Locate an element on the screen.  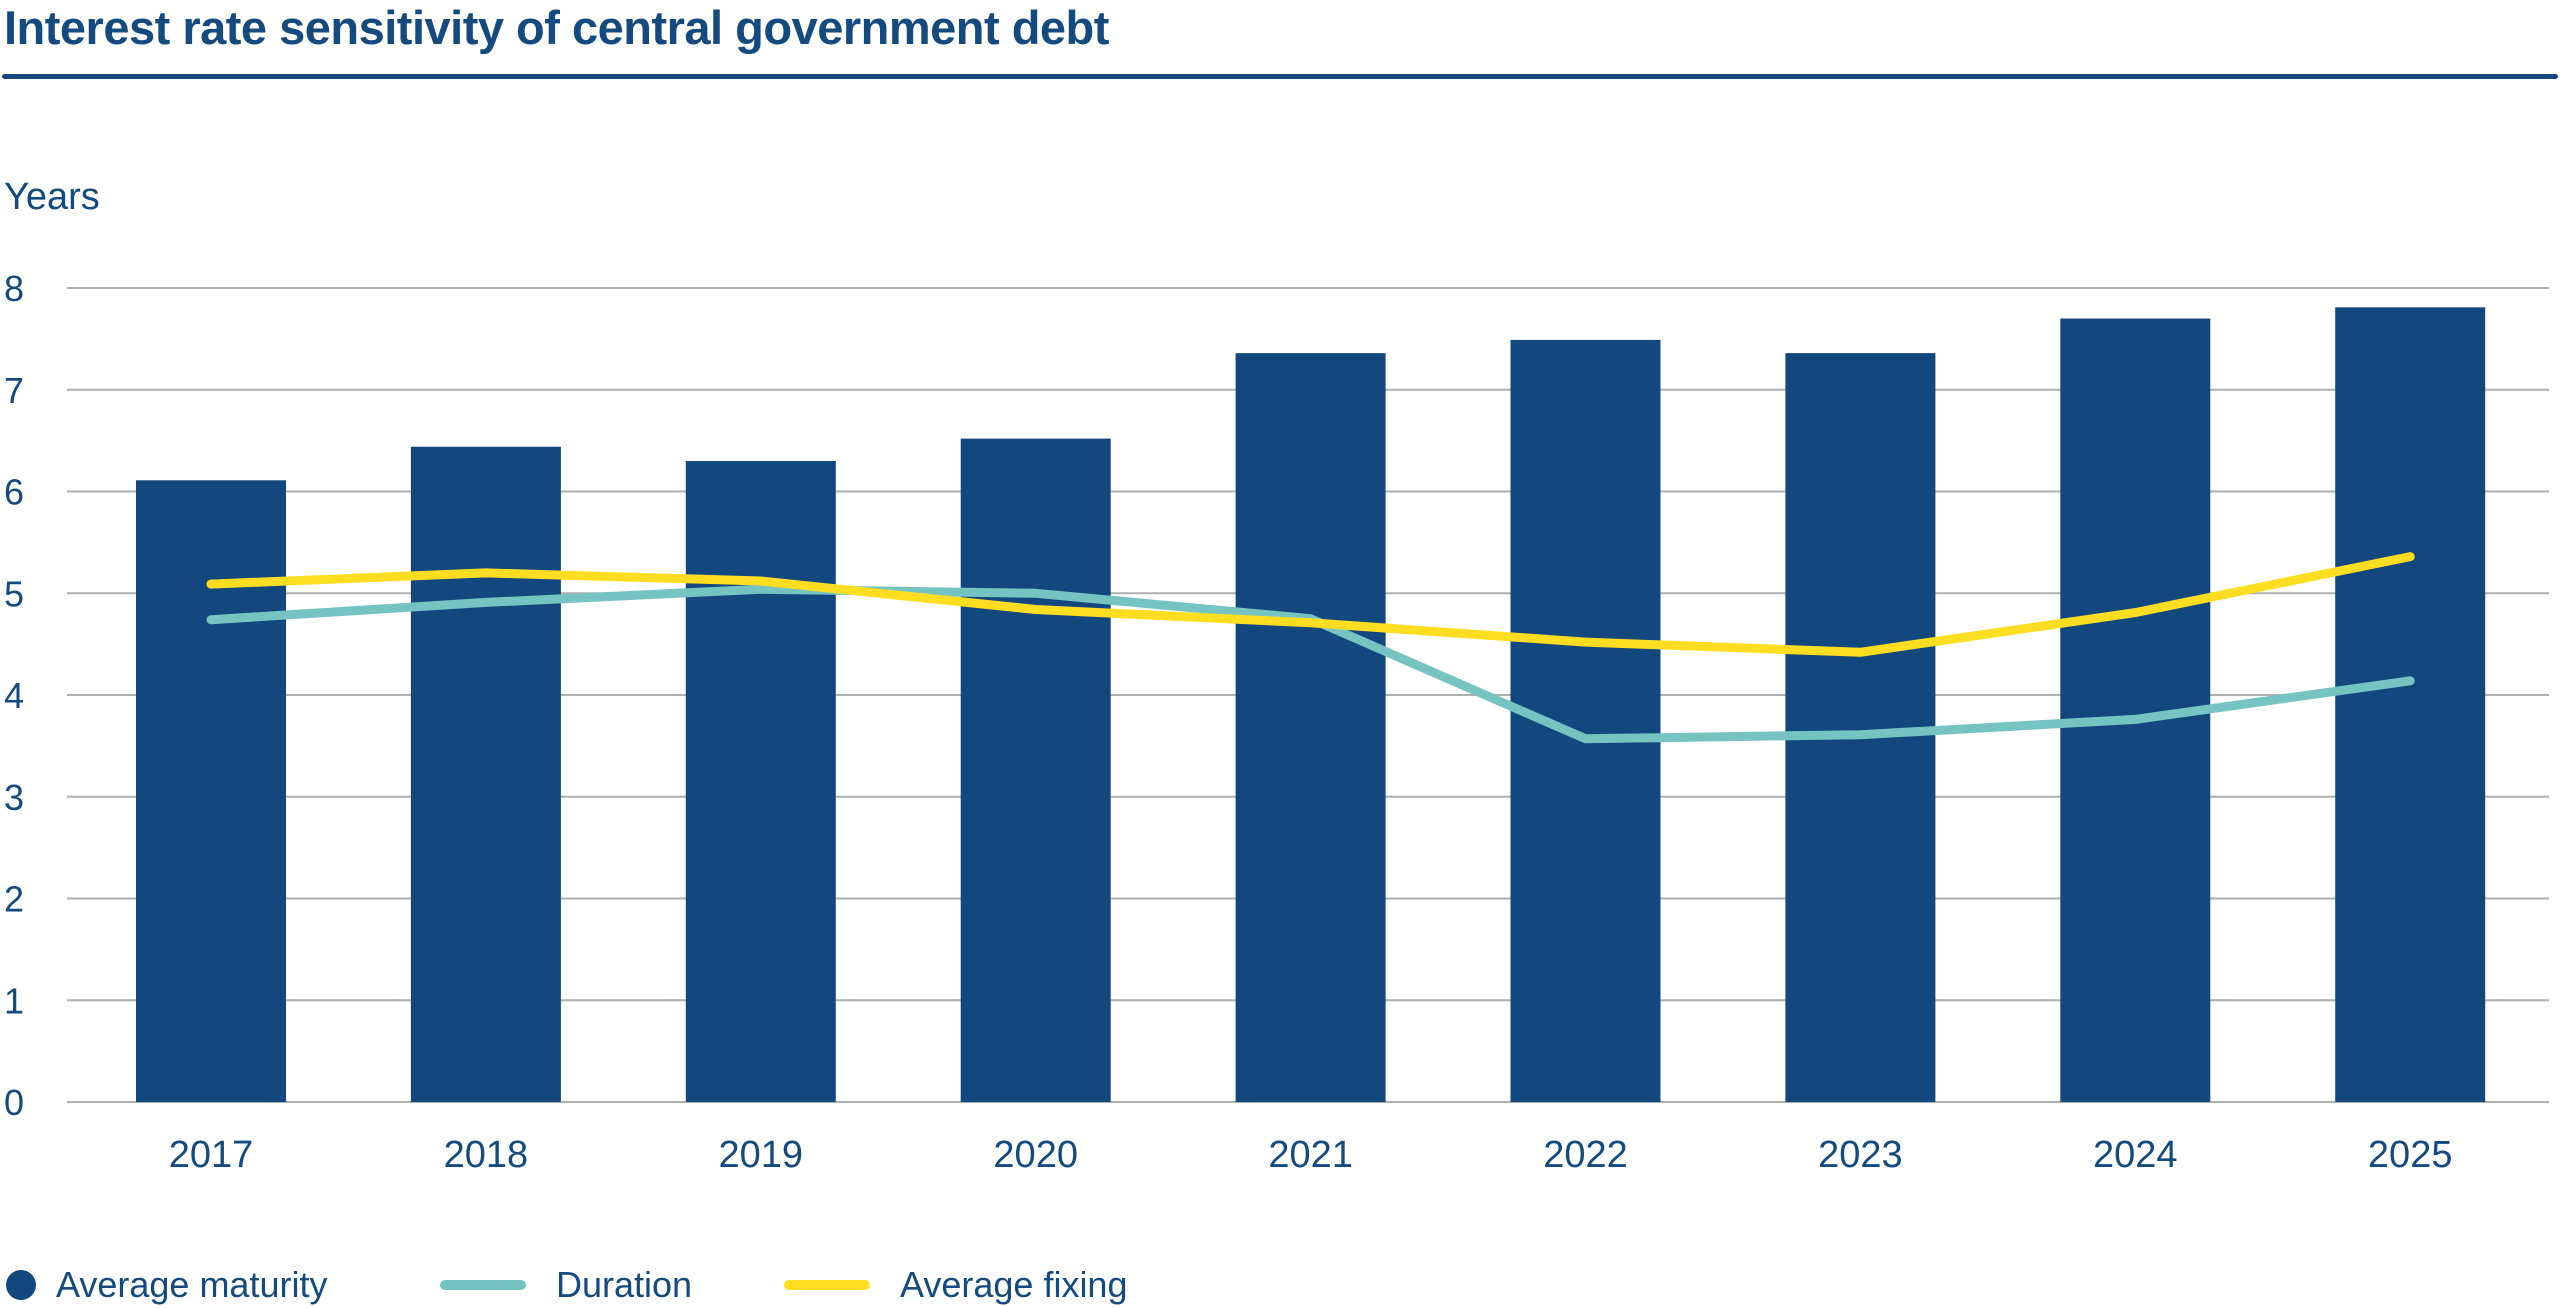
x-tick-label: 2022 is located at coordinates (1585, 1155).